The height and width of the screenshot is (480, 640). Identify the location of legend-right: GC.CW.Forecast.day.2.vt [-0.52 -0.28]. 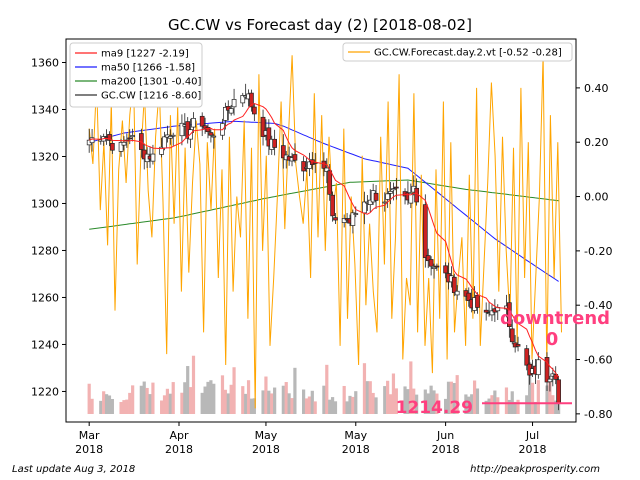
(457, 52).